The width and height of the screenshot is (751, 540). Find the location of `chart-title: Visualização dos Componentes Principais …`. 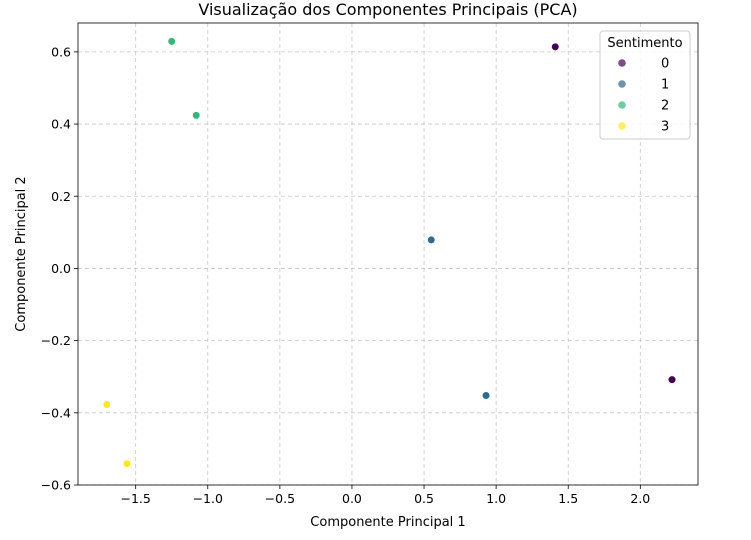

chart-title: Visualização dos Componentes Principais … is located at coordinates (387, 9).